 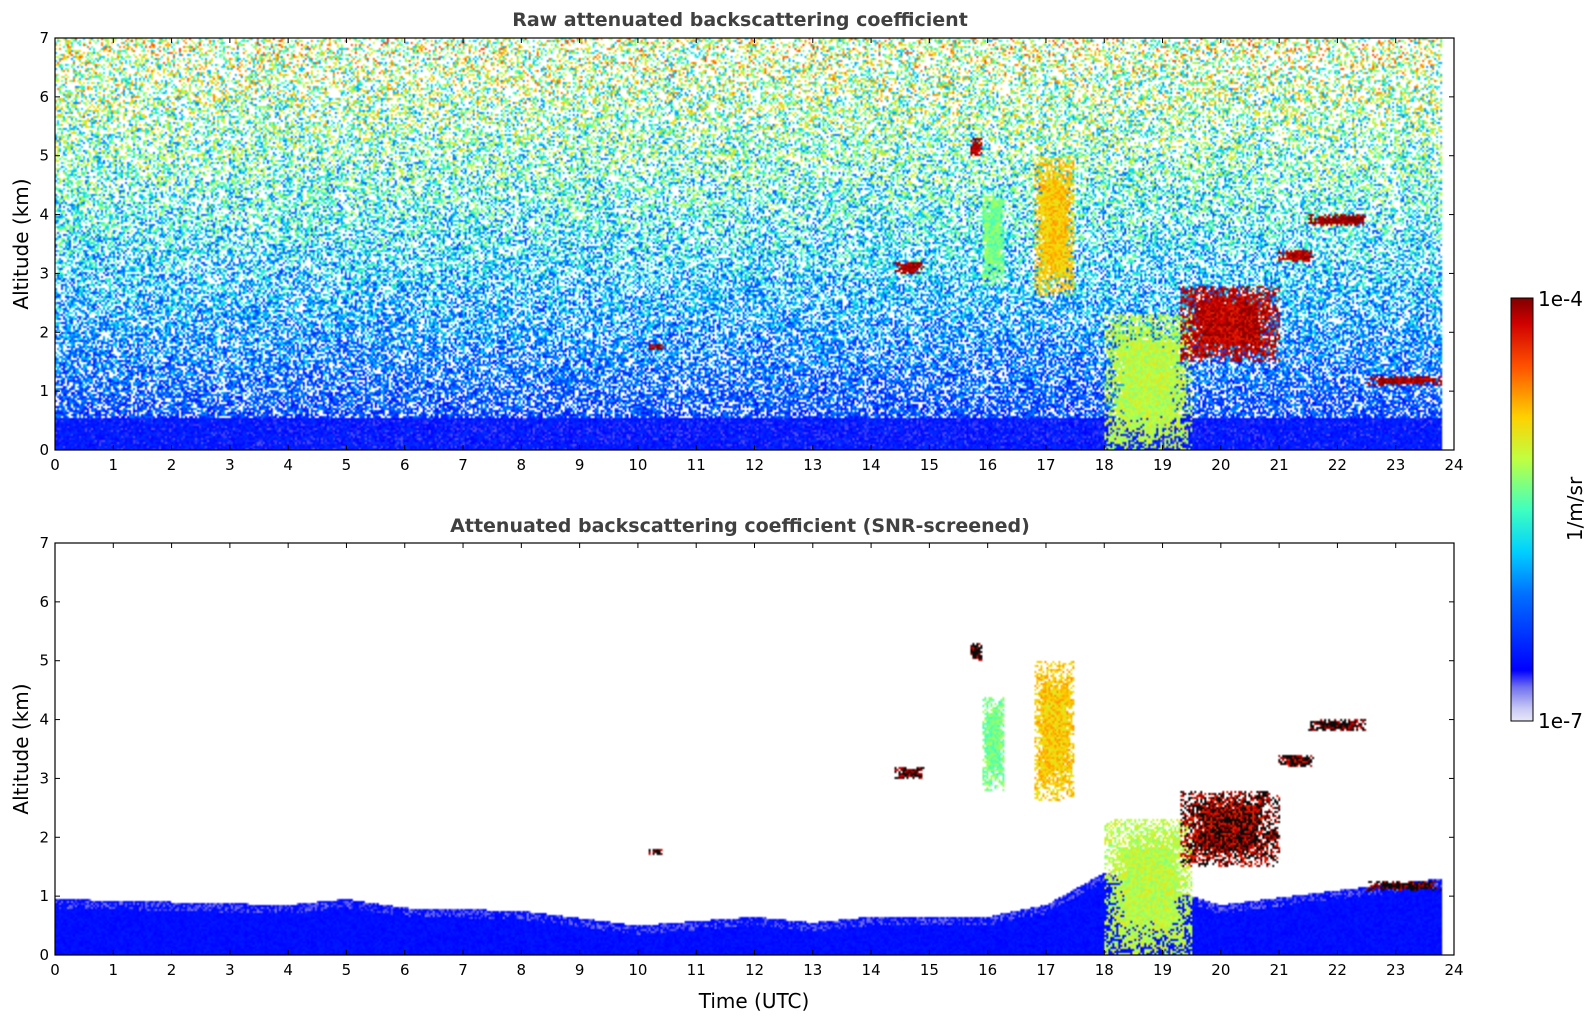 I want to click on y-tick-label-screened-3: 3, so click(x=44, y=778).